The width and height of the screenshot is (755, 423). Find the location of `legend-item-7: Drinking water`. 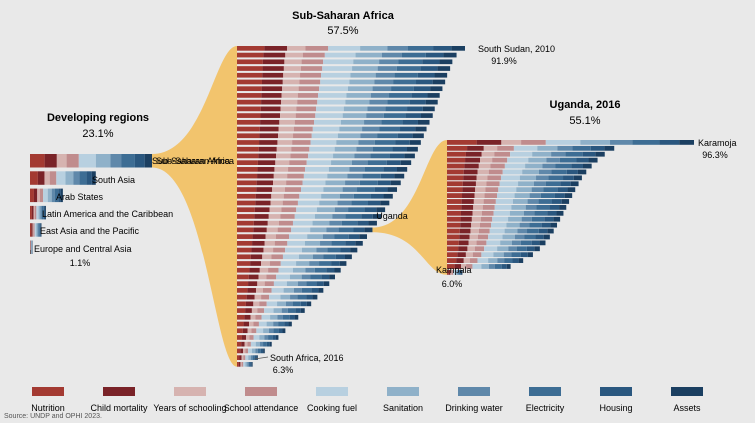

legend-item-7: Drinking water is located at coordinates (474, 400).